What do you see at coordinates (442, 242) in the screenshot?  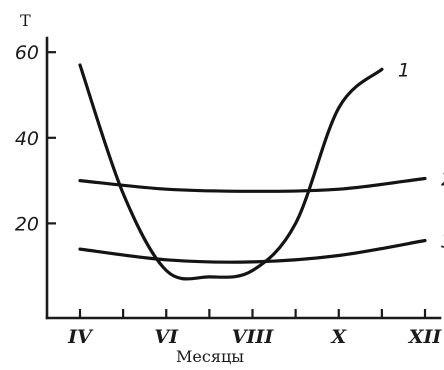 I see `series-label-3: 3` at bounding box center [442, 242].